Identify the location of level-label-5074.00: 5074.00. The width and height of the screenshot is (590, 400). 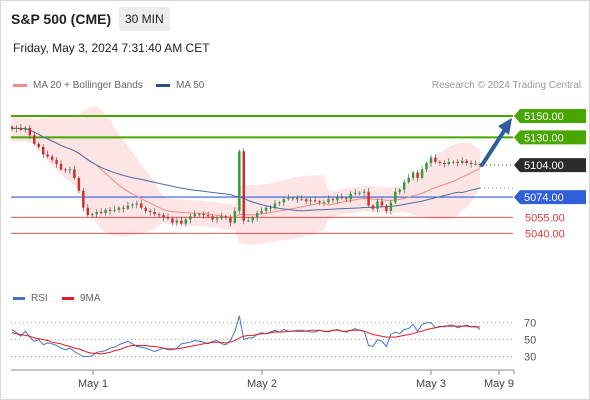
(544, 198).